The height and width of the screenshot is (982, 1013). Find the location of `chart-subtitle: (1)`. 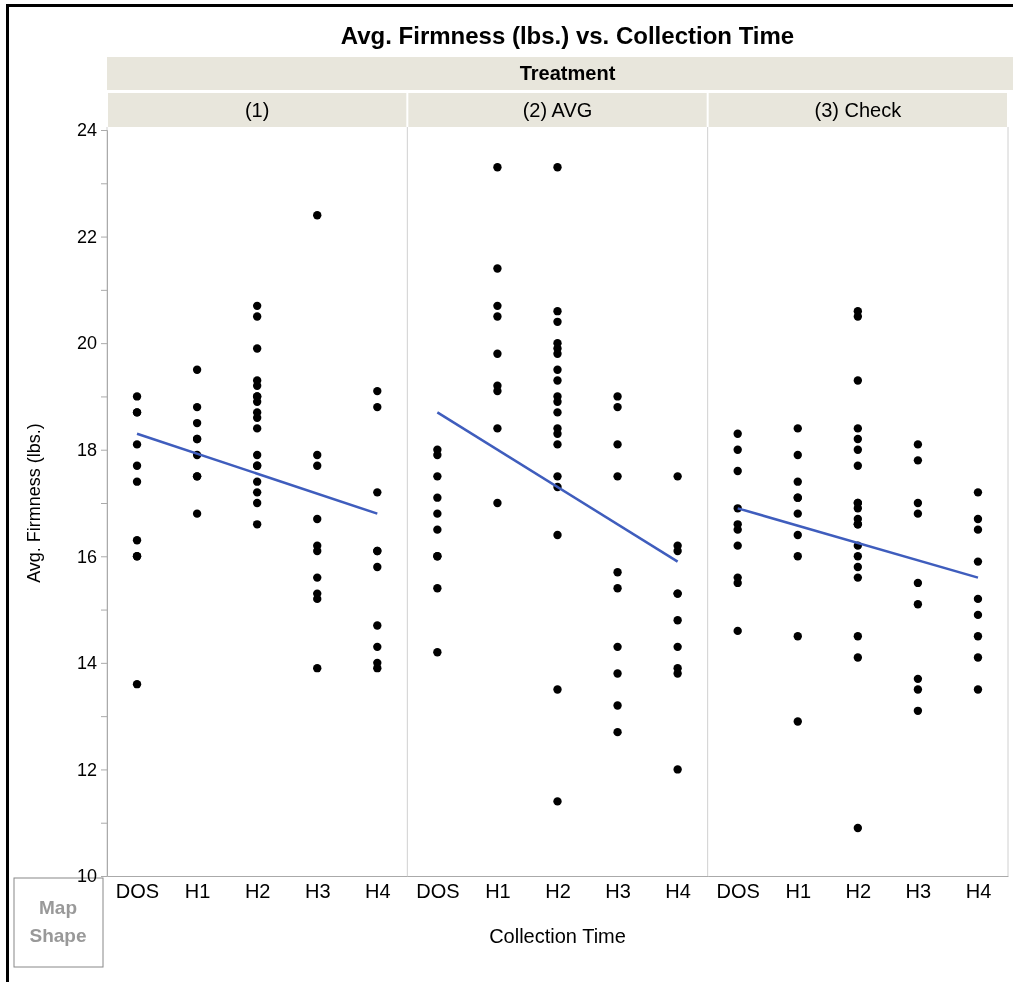

chart-subtitle: (1) is located at coordinates (257, 110).